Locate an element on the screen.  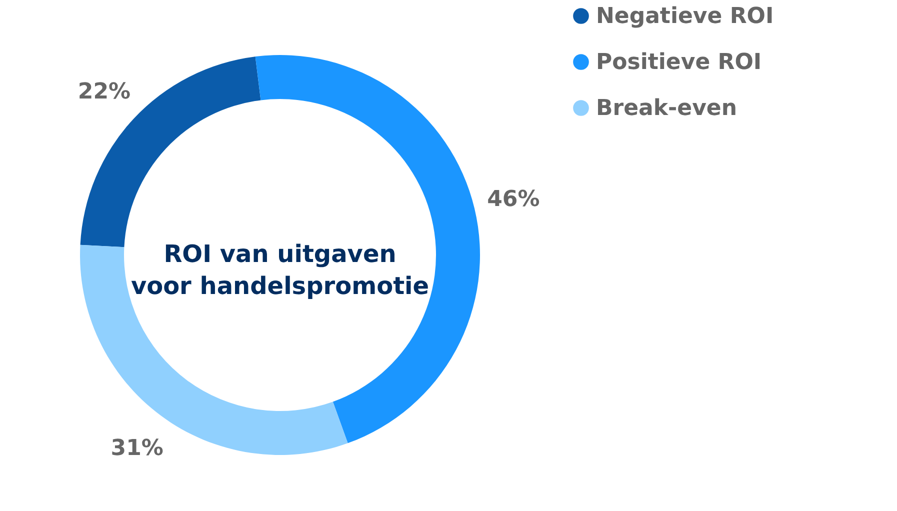
data-label: 31% is located at coordinates (137, 448).